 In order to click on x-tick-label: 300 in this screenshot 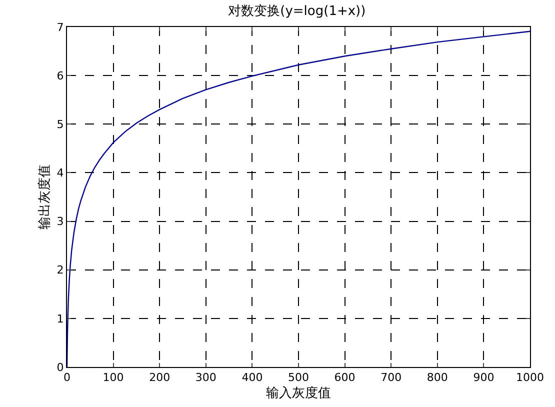, I will do `click(205, 377)`.